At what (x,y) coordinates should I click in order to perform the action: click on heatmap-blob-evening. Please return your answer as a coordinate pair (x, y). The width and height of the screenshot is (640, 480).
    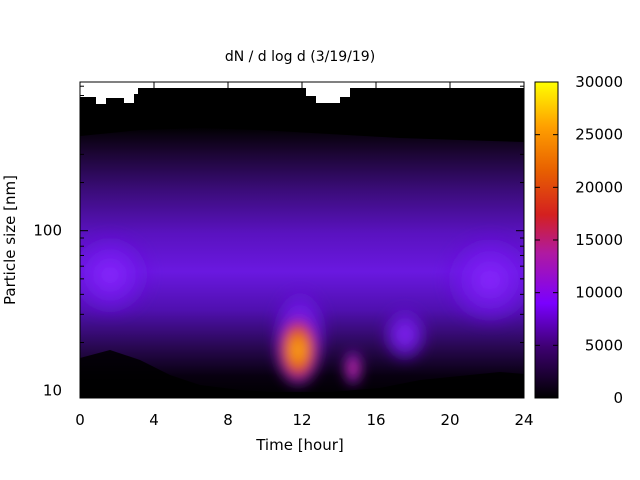
    Looking at the image, I should click on (405, 335).